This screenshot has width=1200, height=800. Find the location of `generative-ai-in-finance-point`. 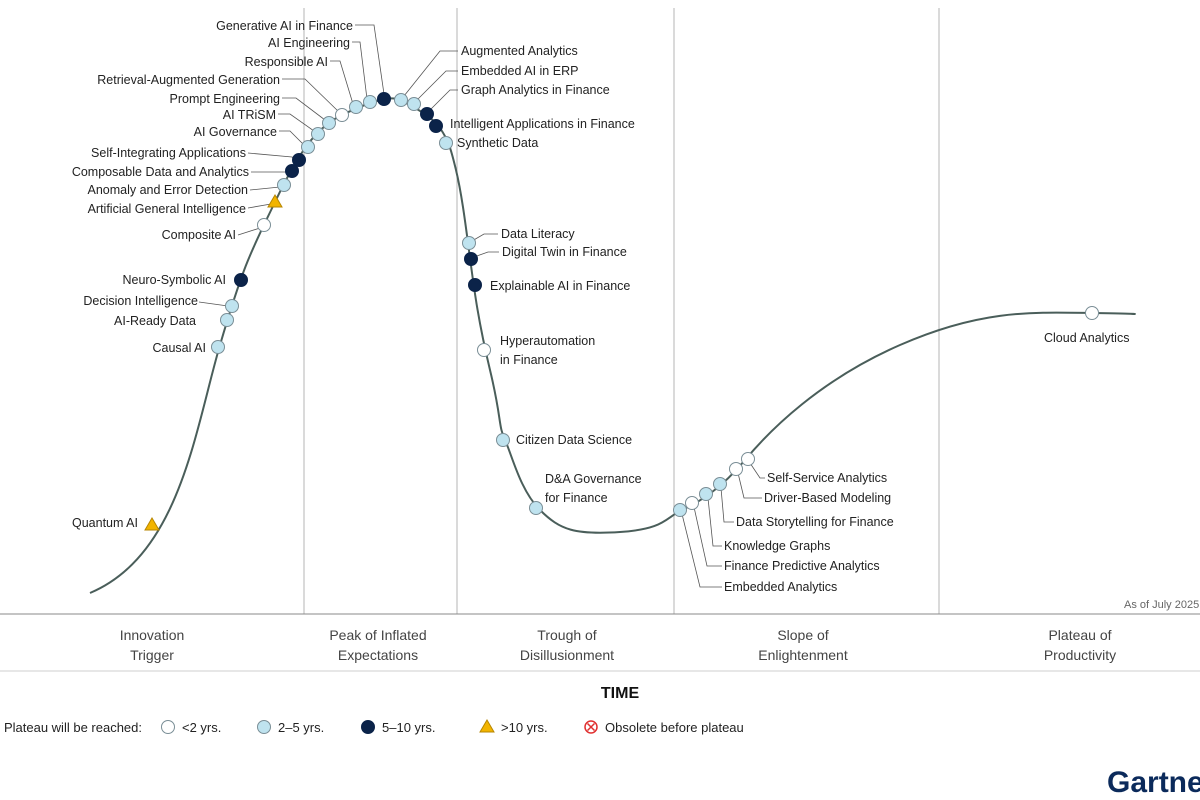

generative-ai-in-finance-point is located at coordinates (384, 99).